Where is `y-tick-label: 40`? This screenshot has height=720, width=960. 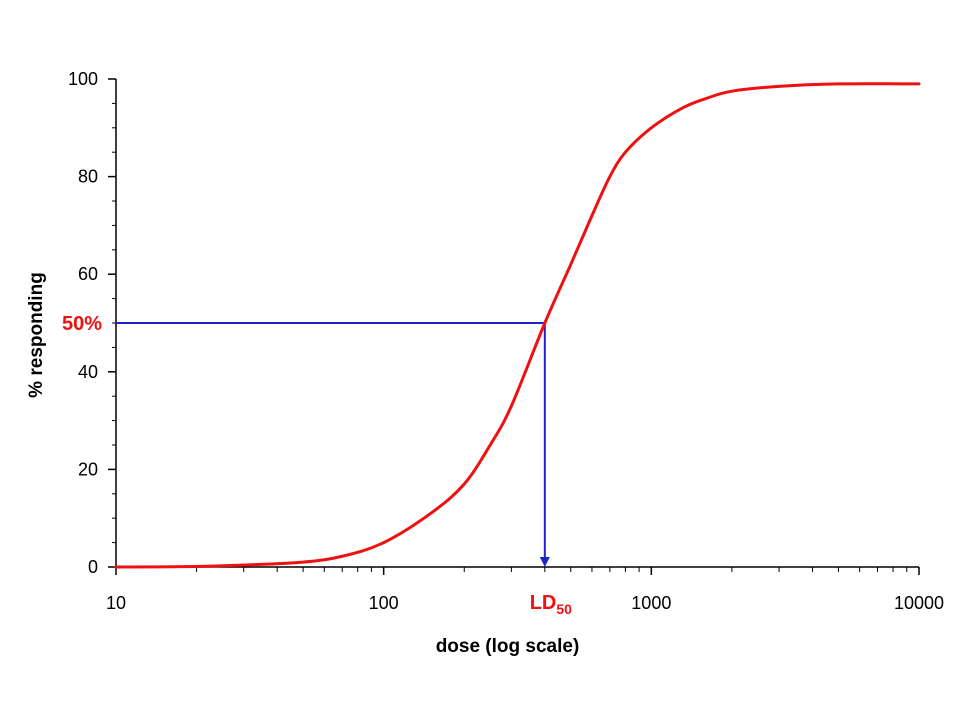
y-tick-label: 40 is located at coordinates (88, 372).